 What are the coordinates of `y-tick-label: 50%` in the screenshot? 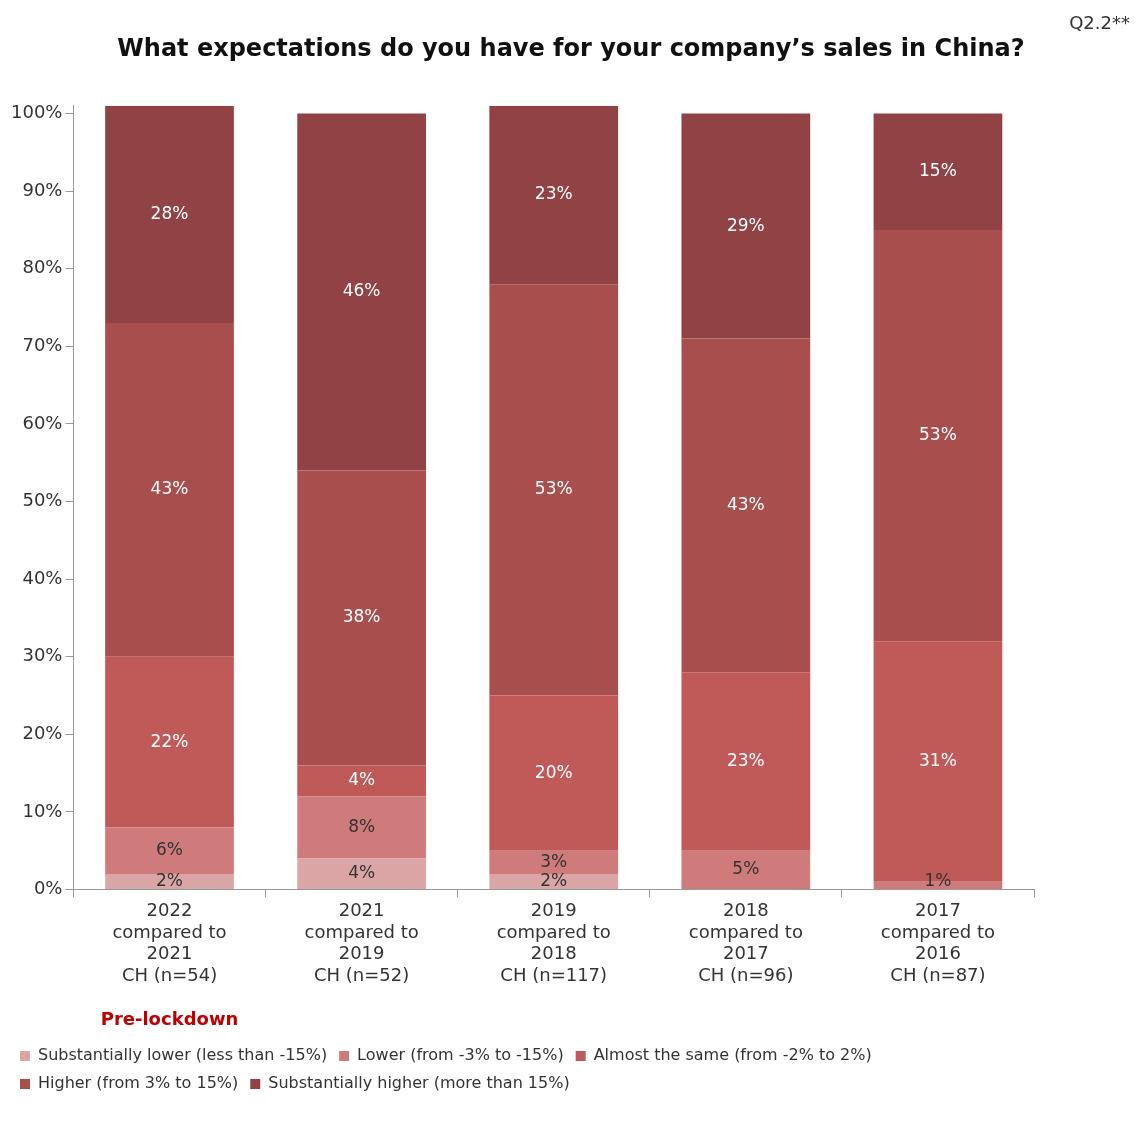 It's located at (42, 500).